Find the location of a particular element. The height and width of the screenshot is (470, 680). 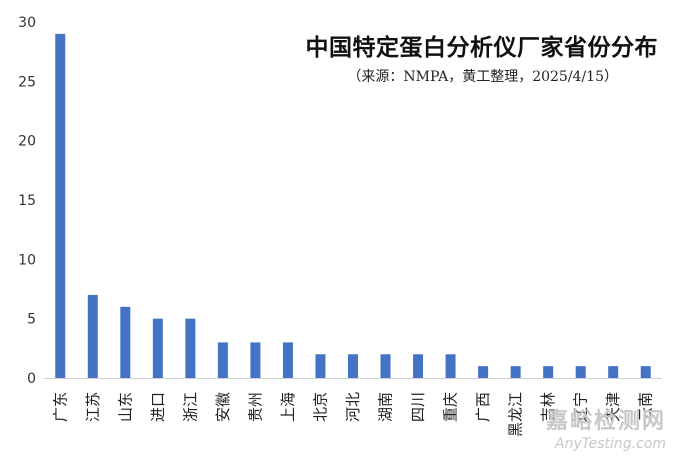

x-tick-label: 四川 is located at coordinates (418, 407).